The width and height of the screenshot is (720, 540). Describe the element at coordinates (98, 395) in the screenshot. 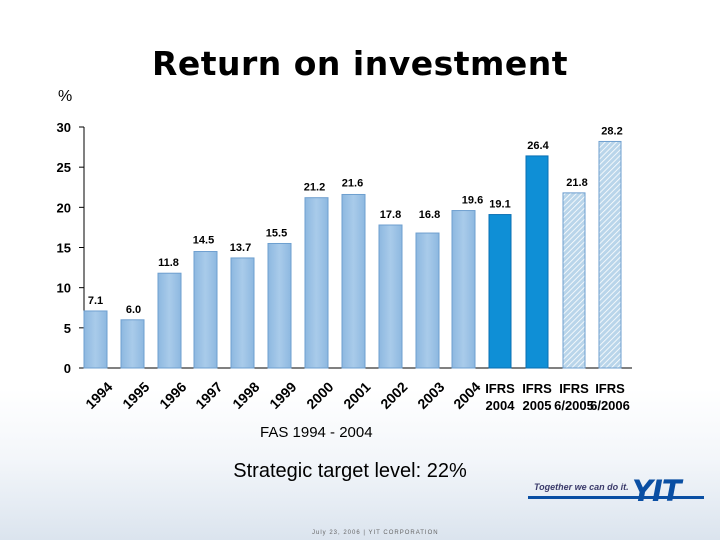

I see `x-tick-label: 1994` at that location.